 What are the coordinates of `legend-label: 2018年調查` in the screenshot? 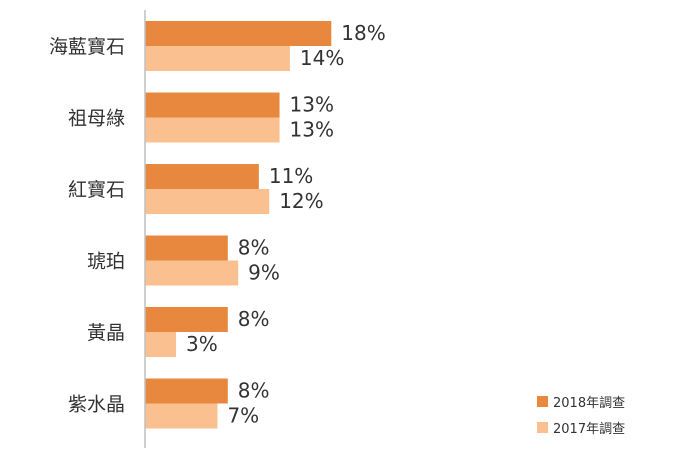 It's located at (589, 403).